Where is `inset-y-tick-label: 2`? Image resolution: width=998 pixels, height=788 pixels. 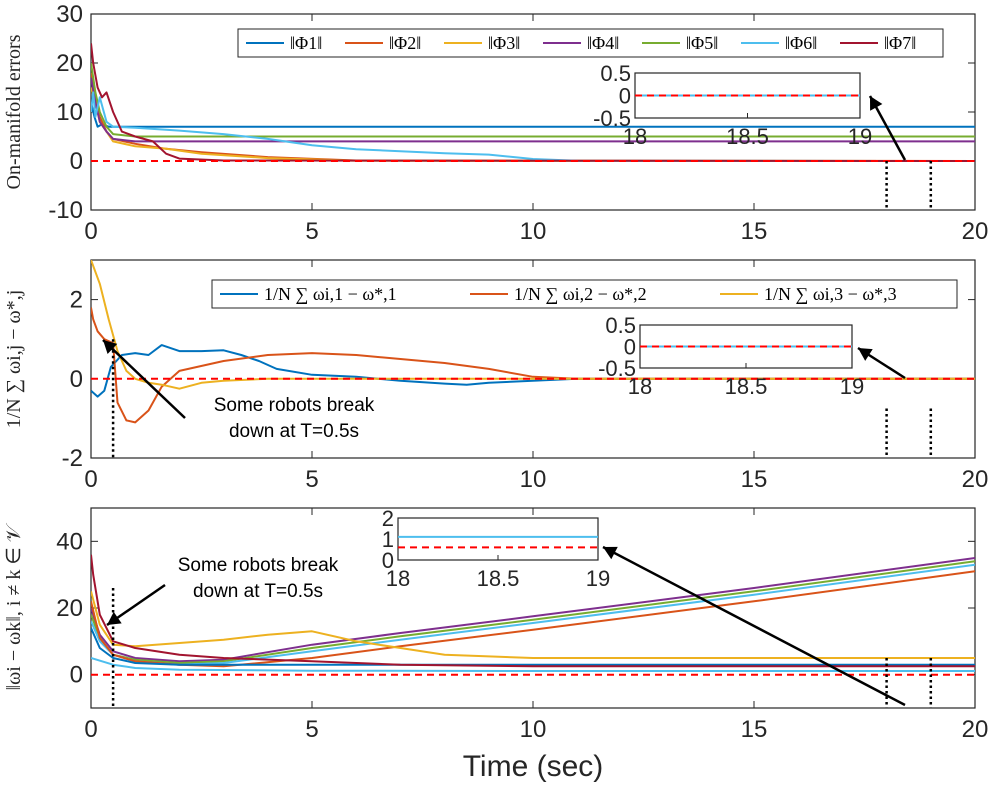 inset-y-tick-label: 2 is located at coordinates (388, 518).